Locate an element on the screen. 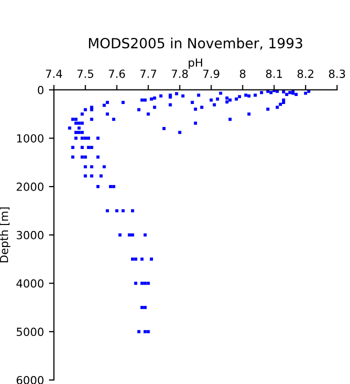 The height and width of the screenshot is (384, 350). x-tick-label: 7.4 is located at coordinates (54, 74).